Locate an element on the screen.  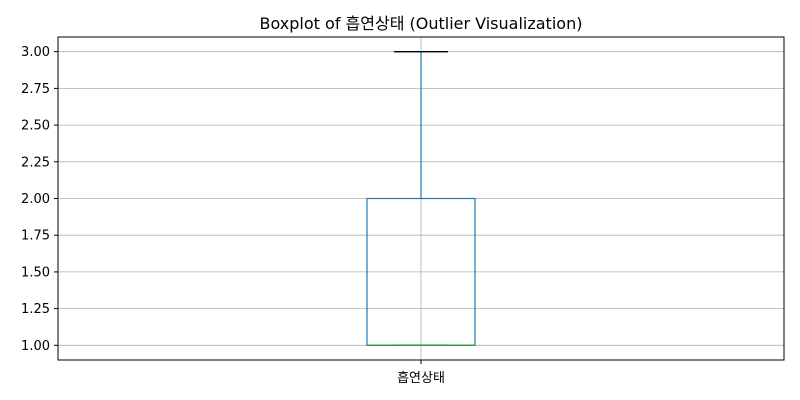
marks-layer is located at coordinates (421, 198).